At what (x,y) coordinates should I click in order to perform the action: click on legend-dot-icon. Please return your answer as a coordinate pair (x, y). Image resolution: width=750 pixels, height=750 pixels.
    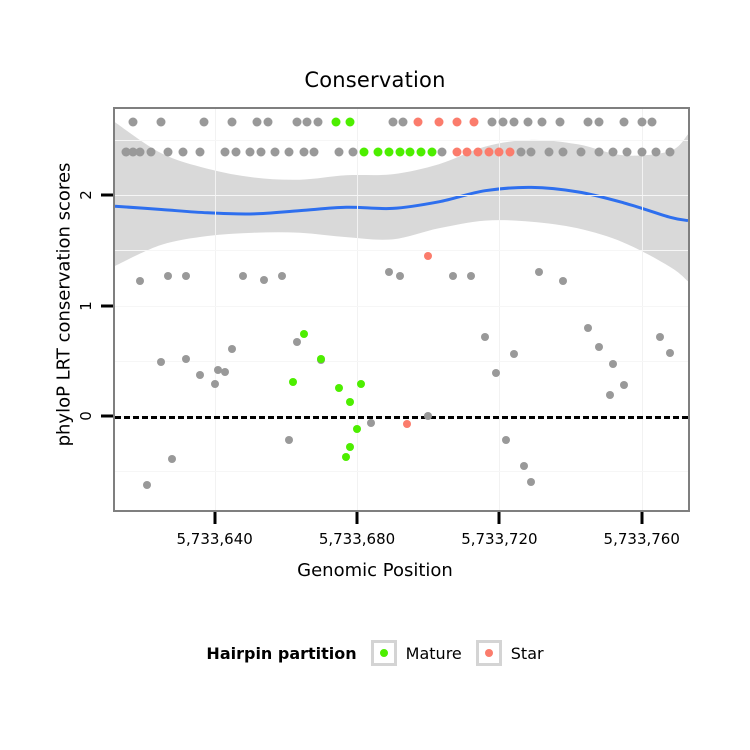
    Looking at the image, I should click on (383, 653).